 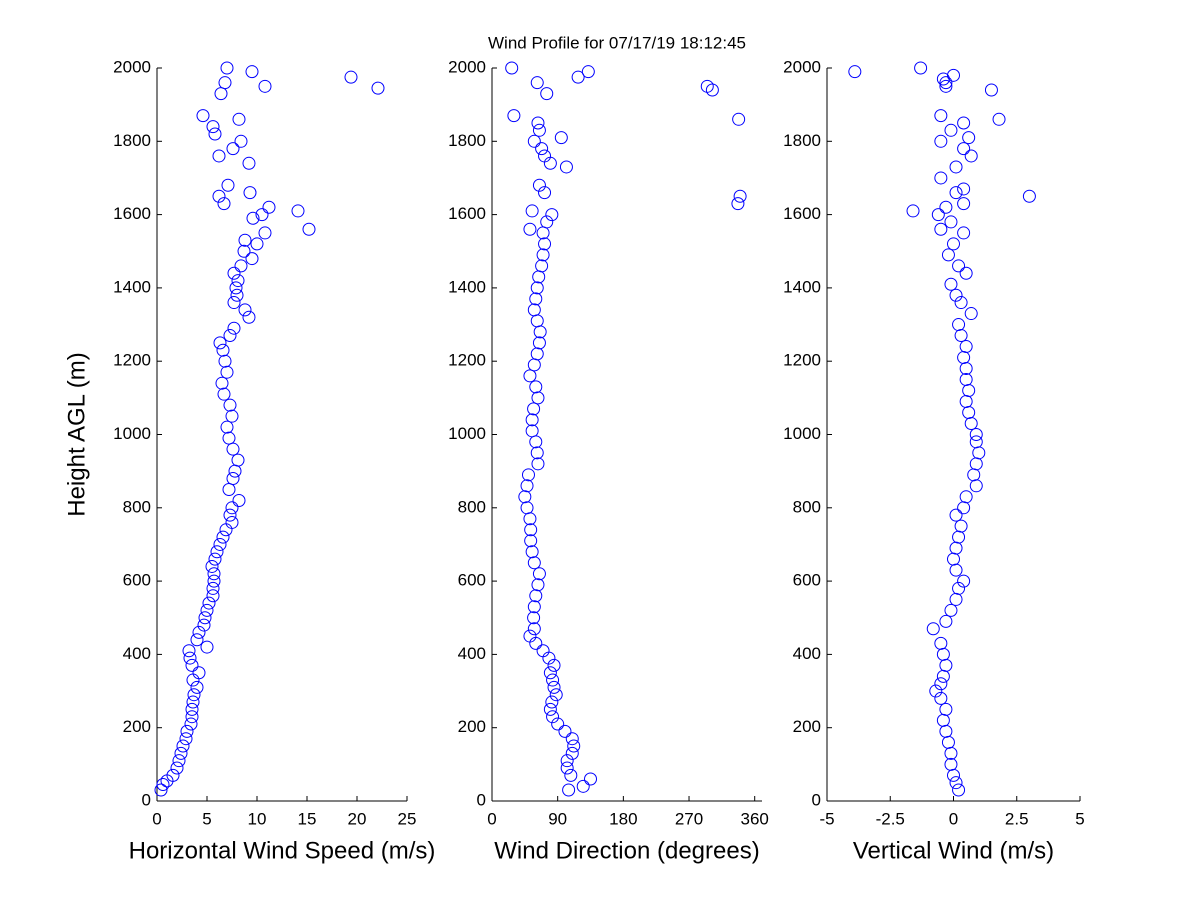 What do you see at coordinates (617, 42) in the screenshot?
I see `chart-title: Wind Profile for 07/17/19 18:12:45` at bounding box center [617, 42].